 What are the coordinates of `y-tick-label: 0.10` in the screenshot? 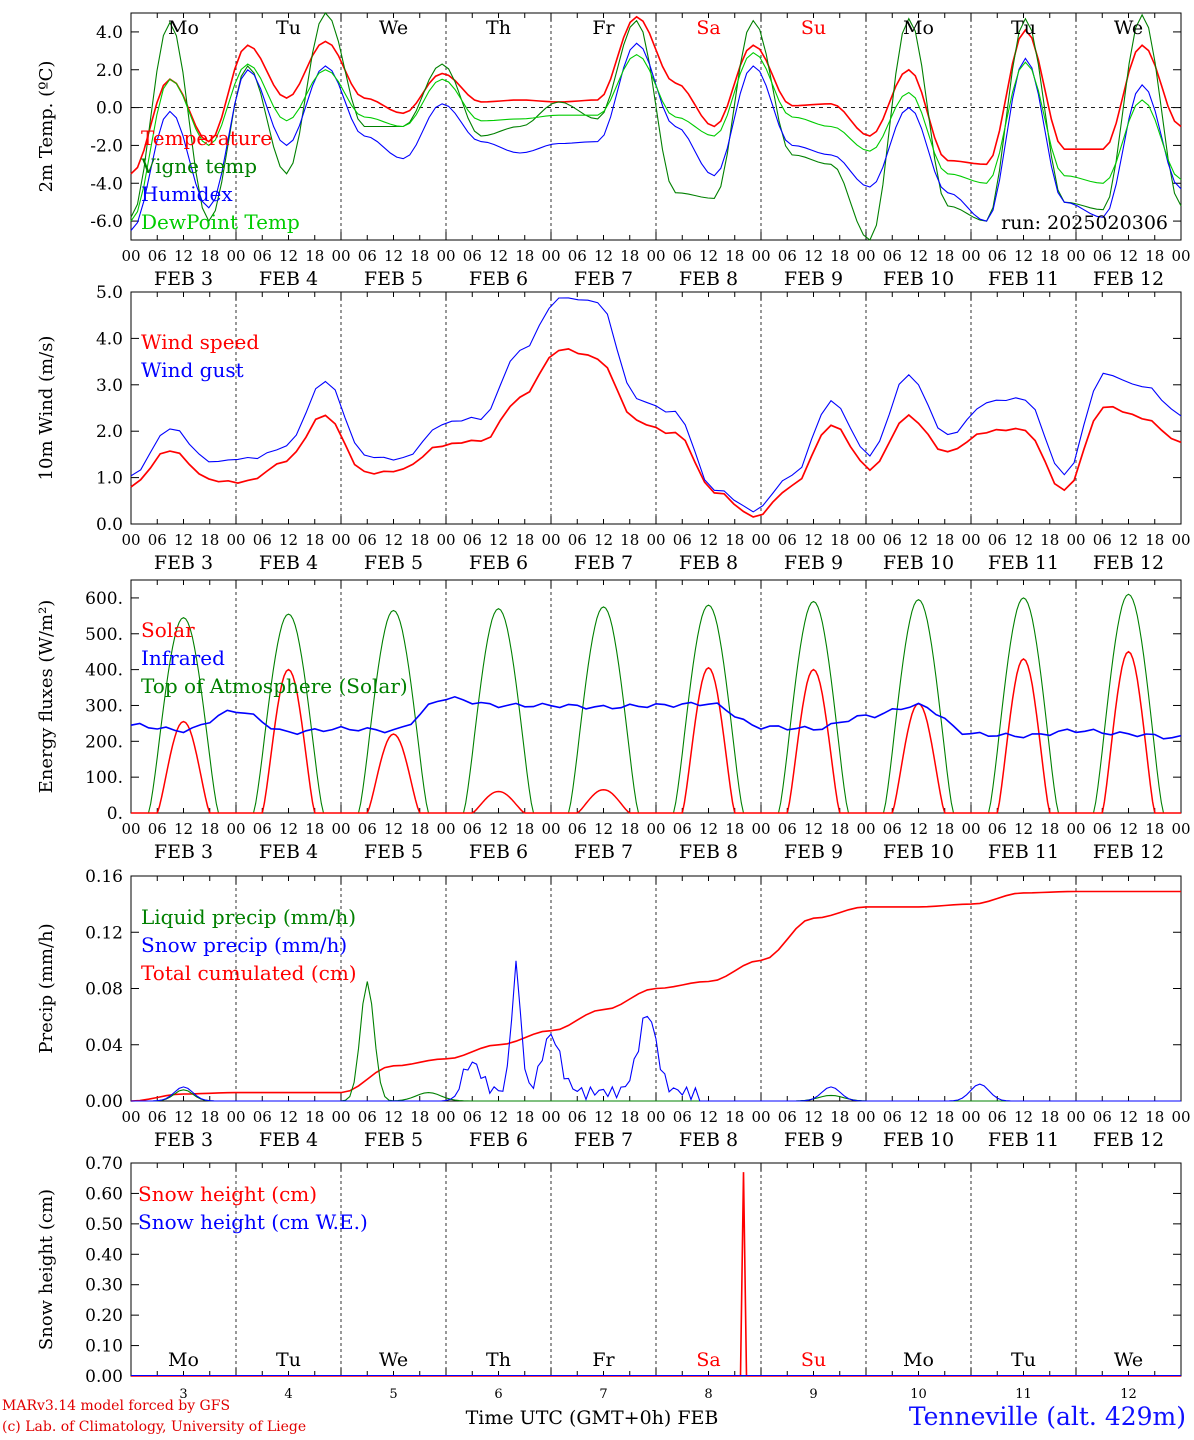 It's located at (104, 1347).